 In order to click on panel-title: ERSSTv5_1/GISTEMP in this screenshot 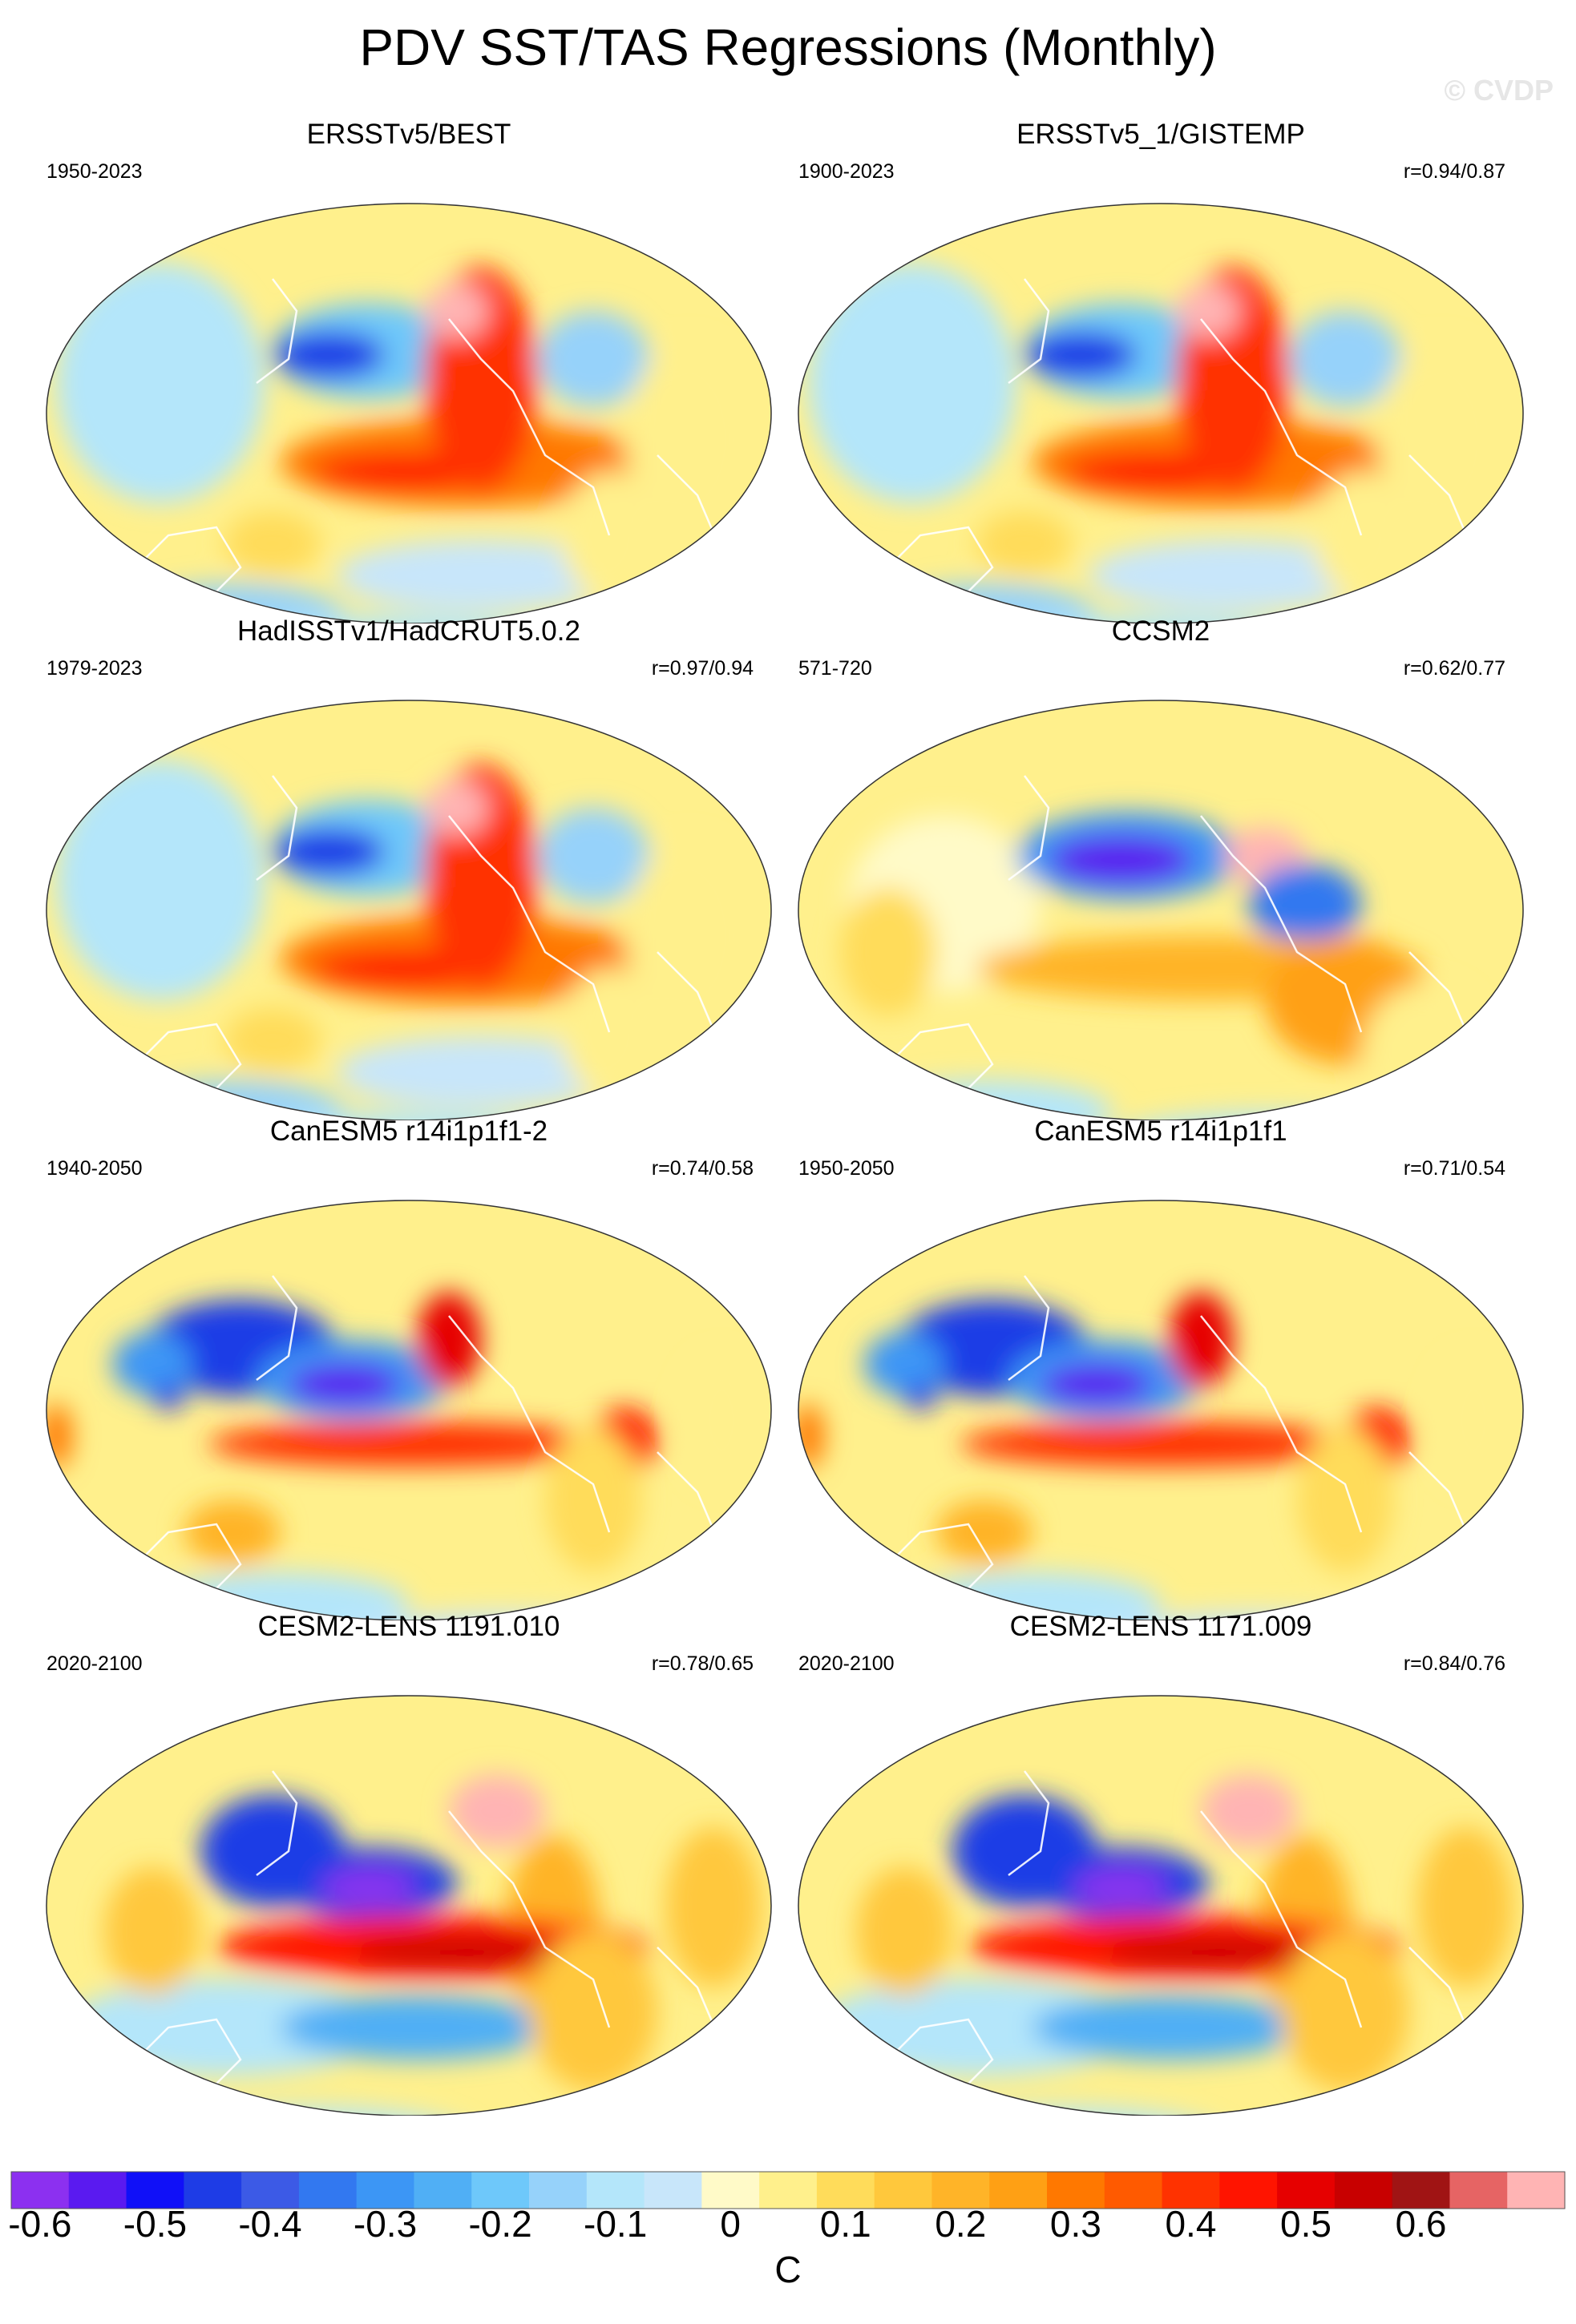, I will do `click(1160, 134)`.